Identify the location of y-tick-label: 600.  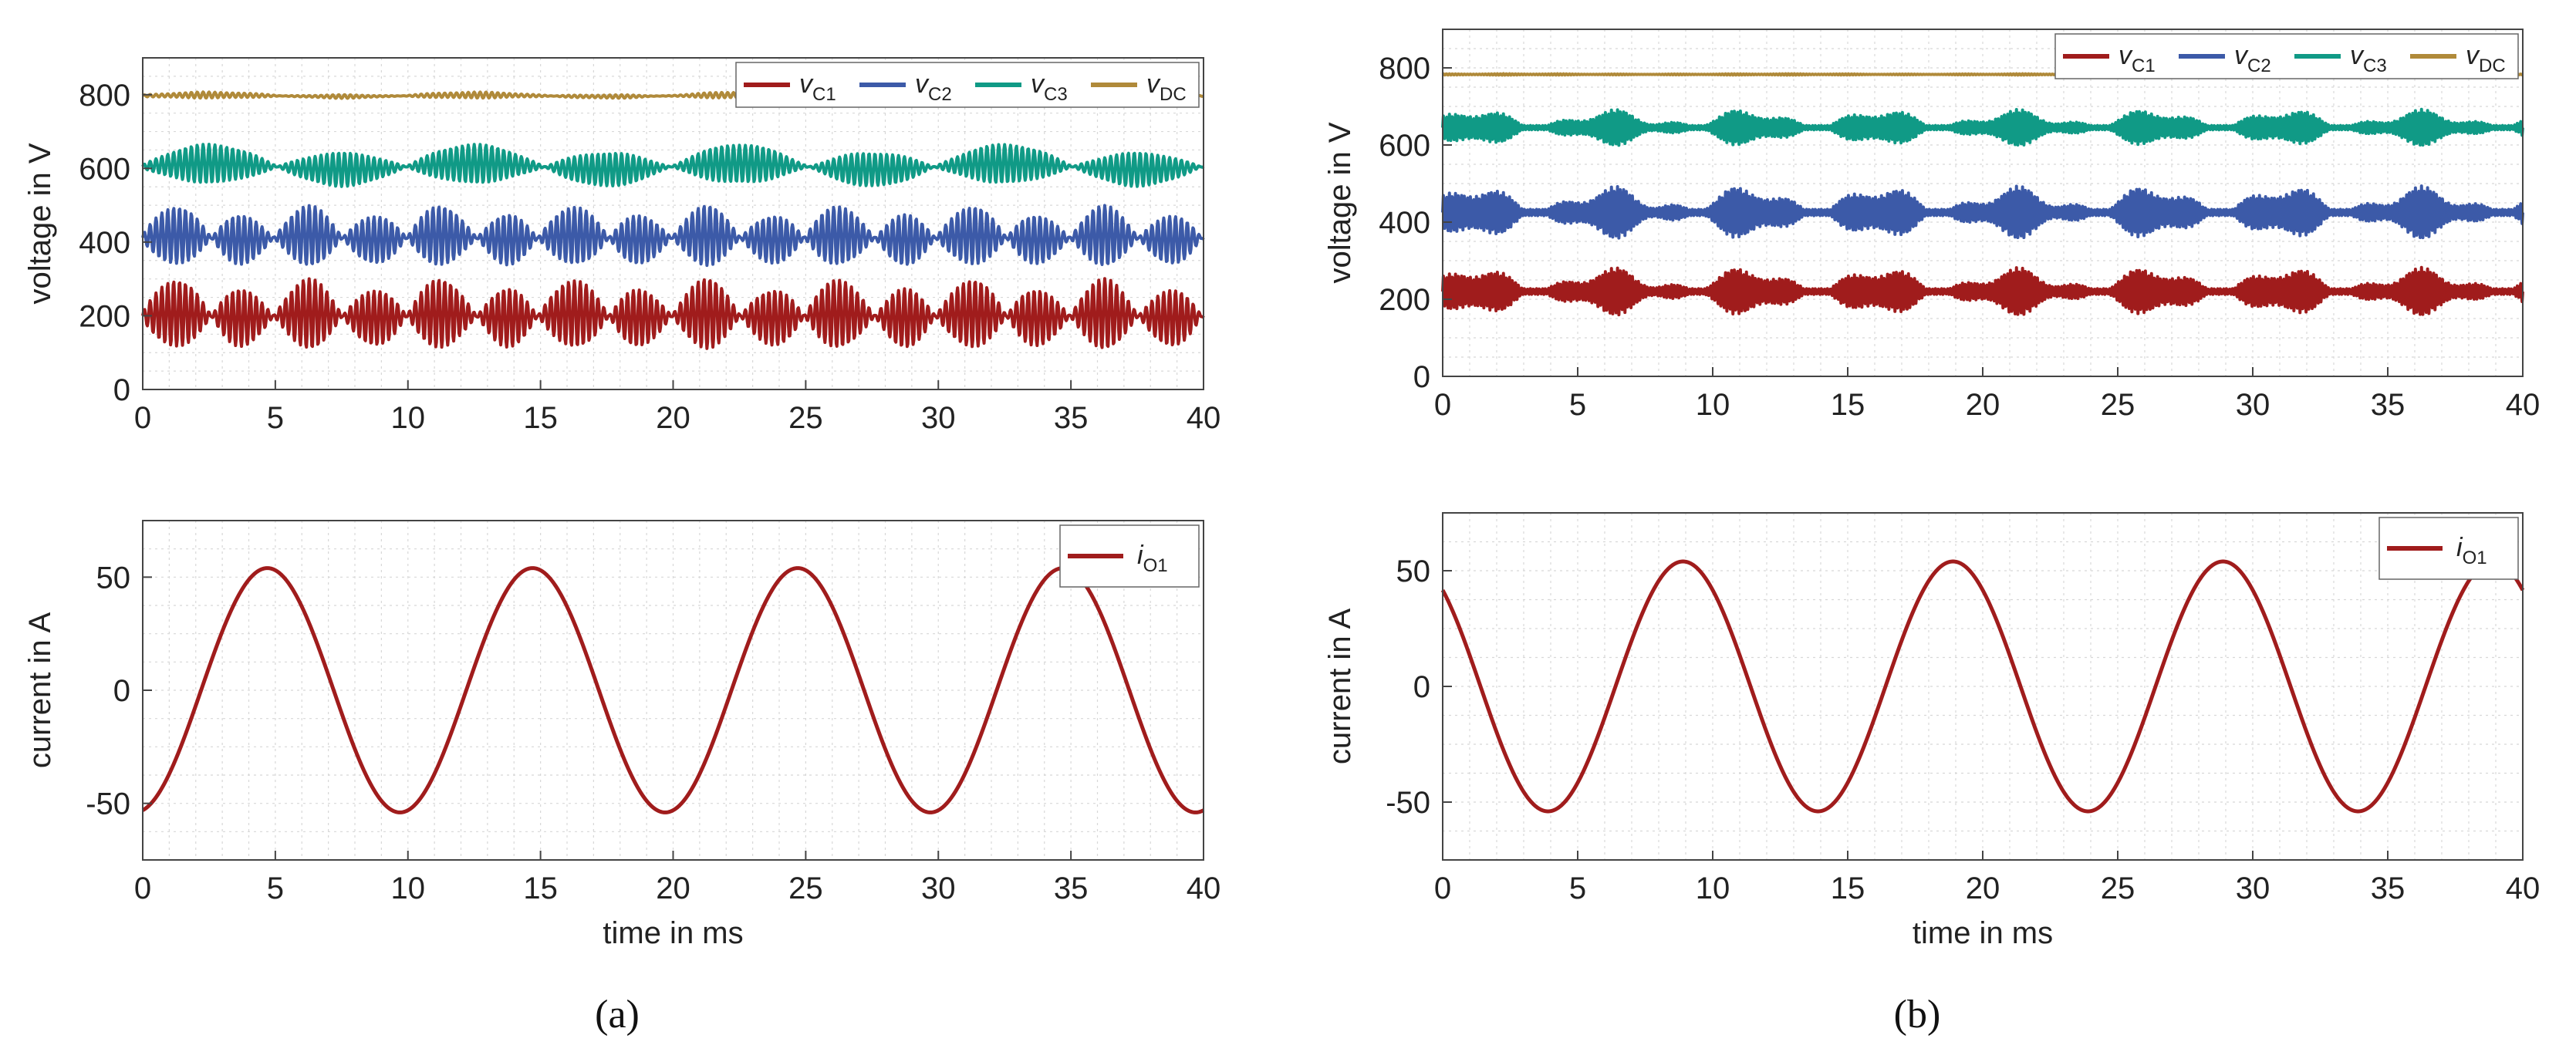
(1405, 146).